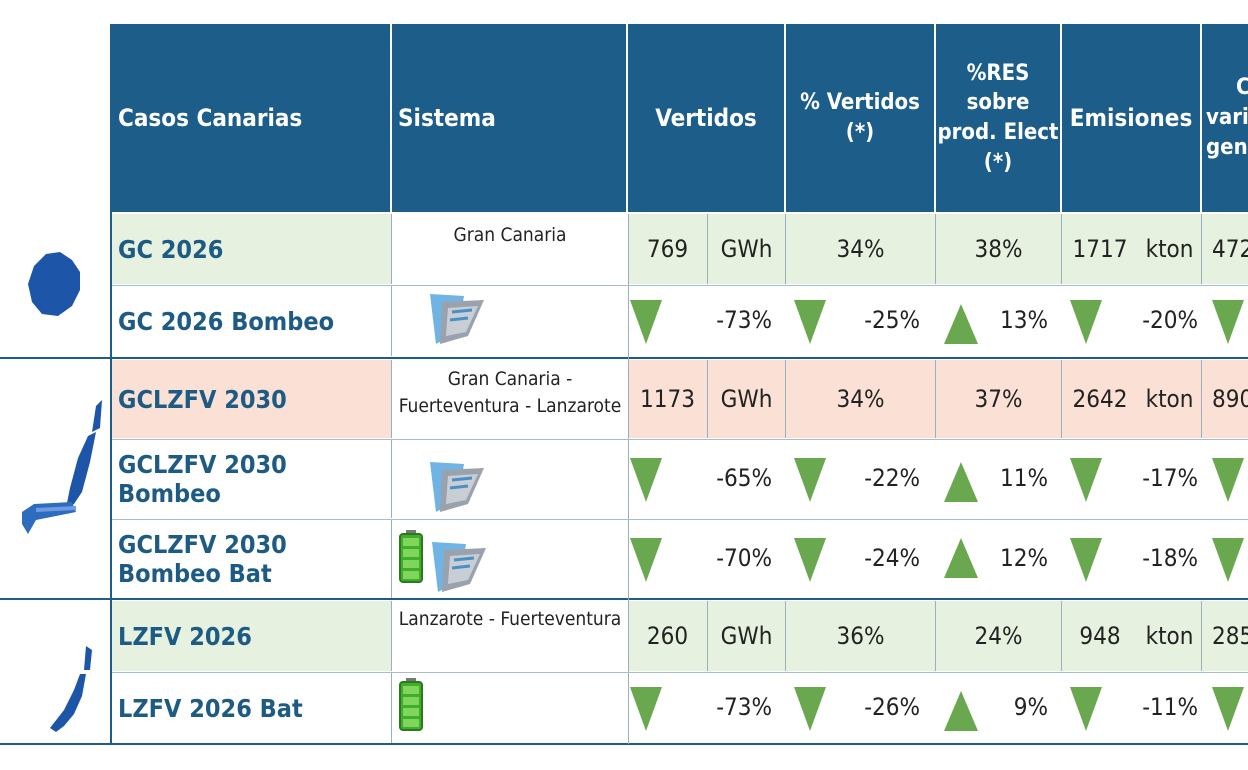 The height and width of the screenshot is (770, 1248). I want to click on row-lzfv2026-pct-vert: 36%, so click(861, 636).